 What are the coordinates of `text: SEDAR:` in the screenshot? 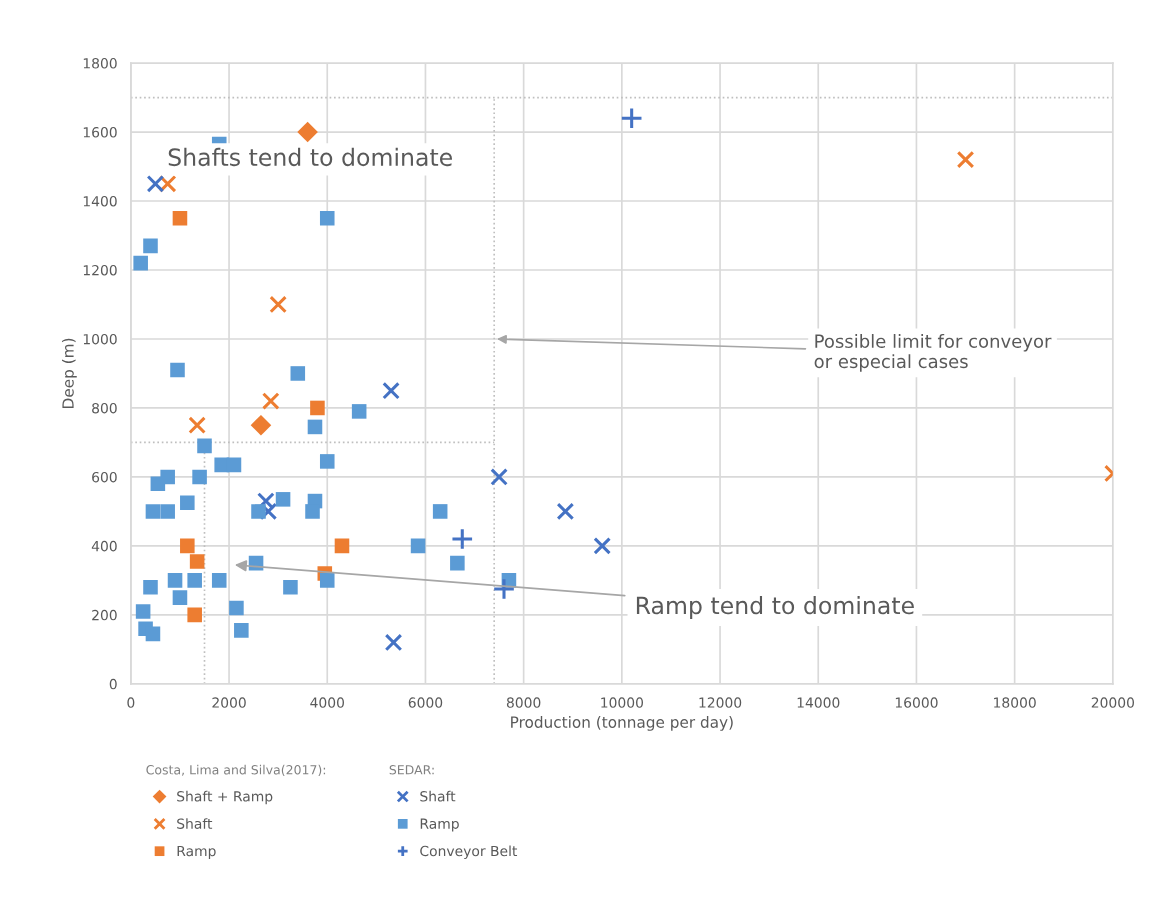 It's located at (411, 770).